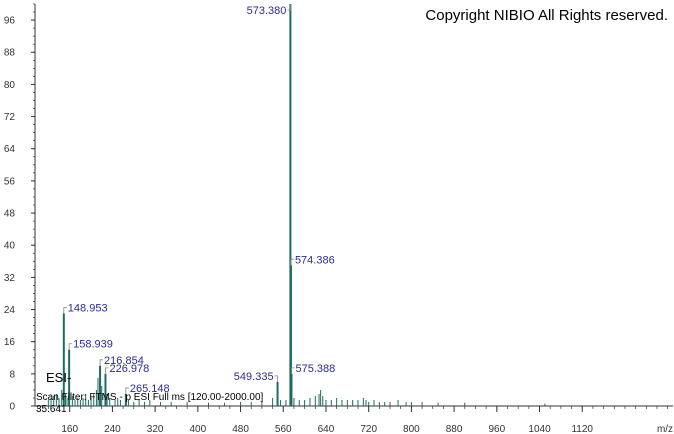  I want to click on y-tick-label: 96, so click(10, 21).